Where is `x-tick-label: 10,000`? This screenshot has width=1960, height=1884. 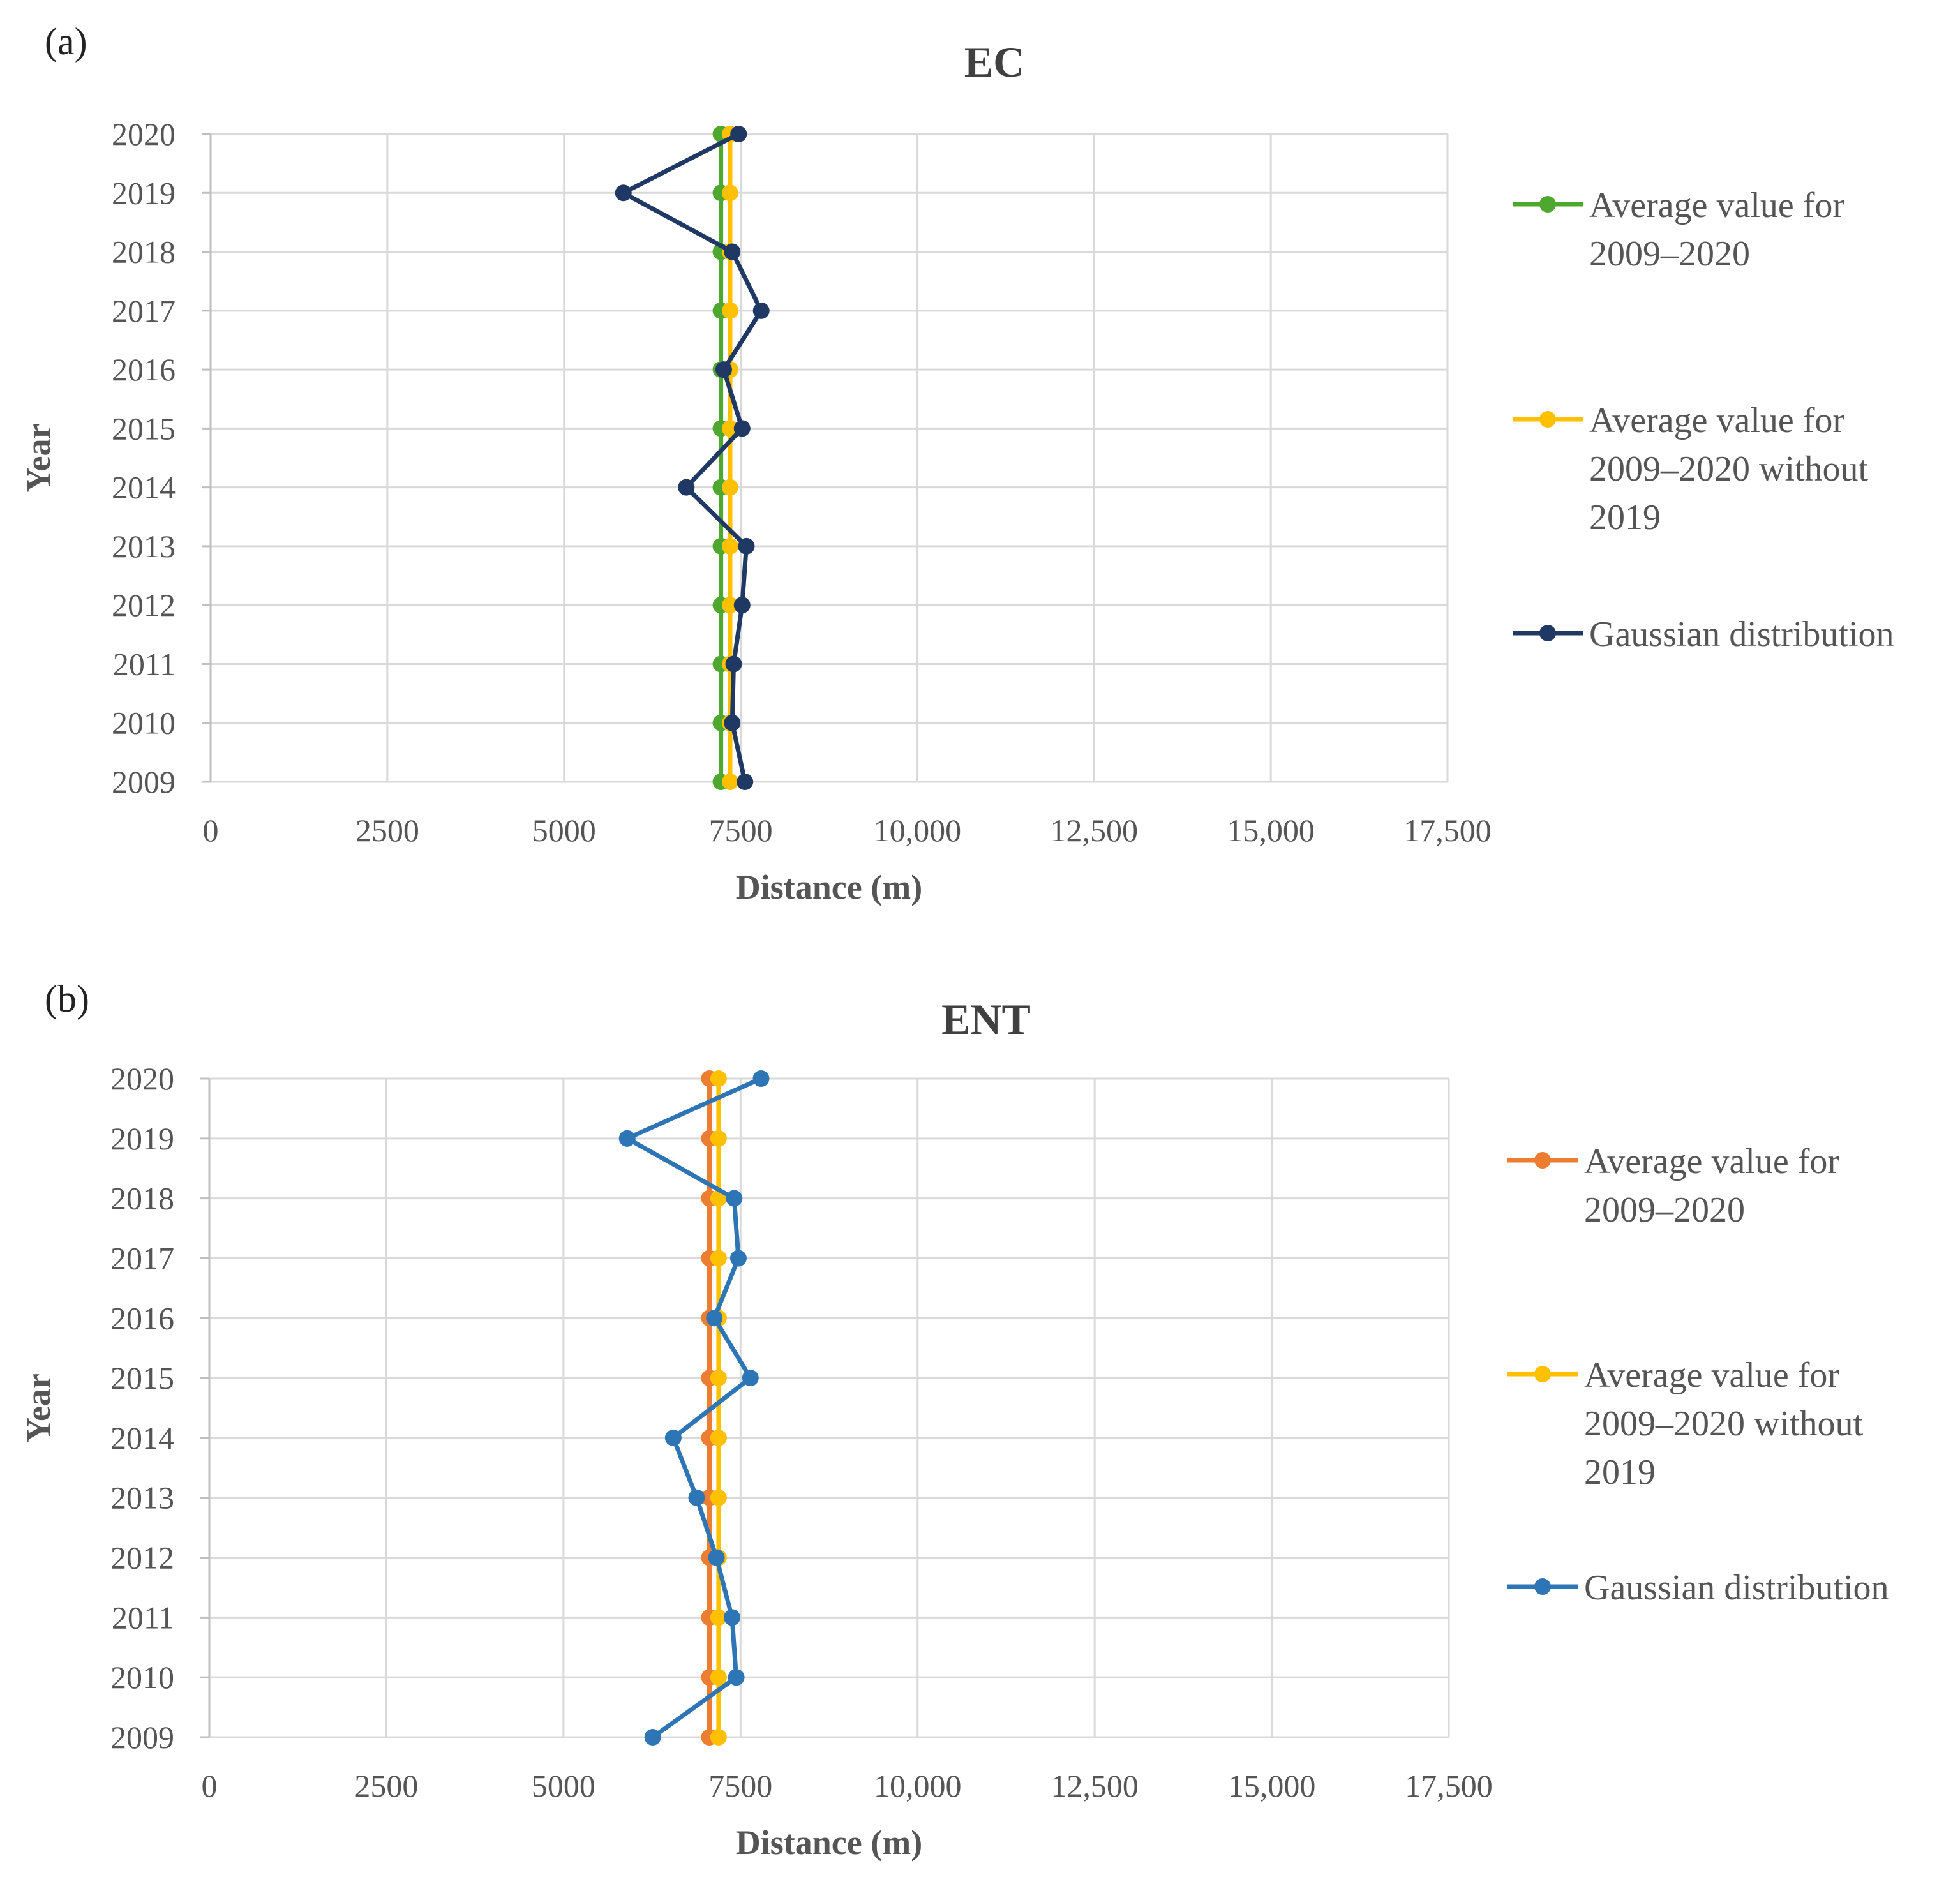 x-tick-label: 10,000 is located at coordinates (918, 830).